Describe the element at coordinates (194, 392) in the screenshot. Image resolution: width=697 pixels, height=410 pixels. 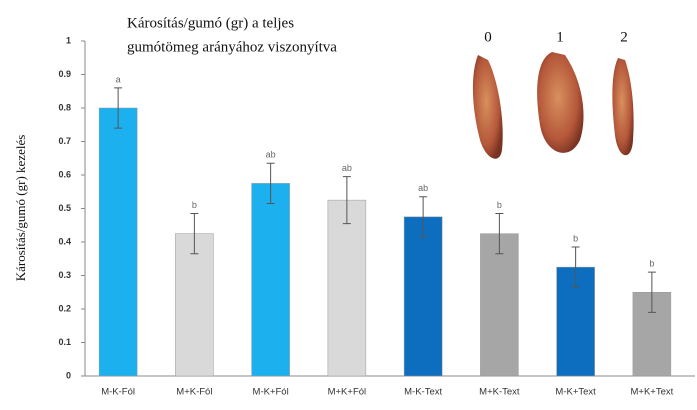
I see `x-tick-label: M+K-Fól` at that location.